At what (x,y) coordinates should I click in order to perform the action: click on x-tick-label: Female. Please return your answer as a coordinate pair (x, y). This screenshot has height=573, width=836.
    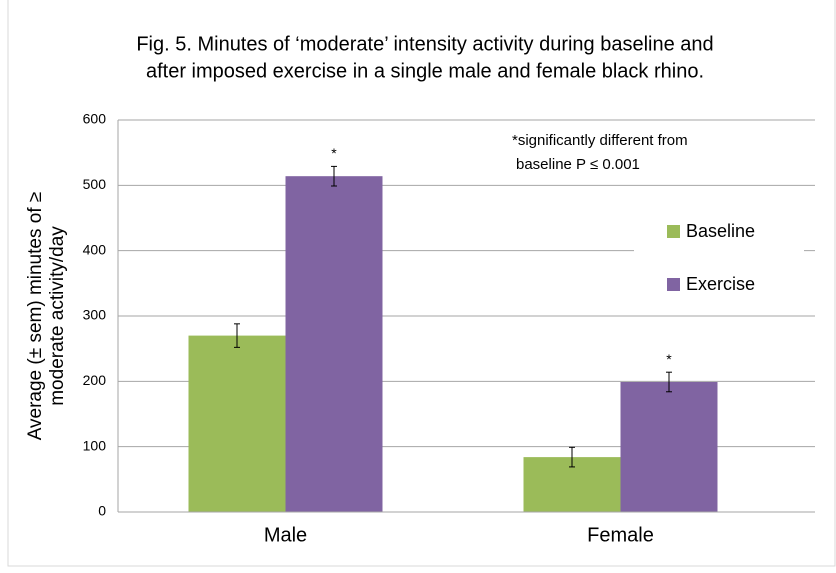
    Looking at the image, I should click on (620, 535).